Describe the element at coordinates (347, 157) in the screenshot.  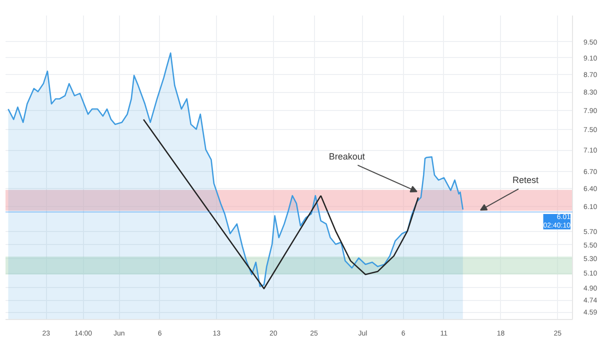
I see `annotation: Breakout` at that location.